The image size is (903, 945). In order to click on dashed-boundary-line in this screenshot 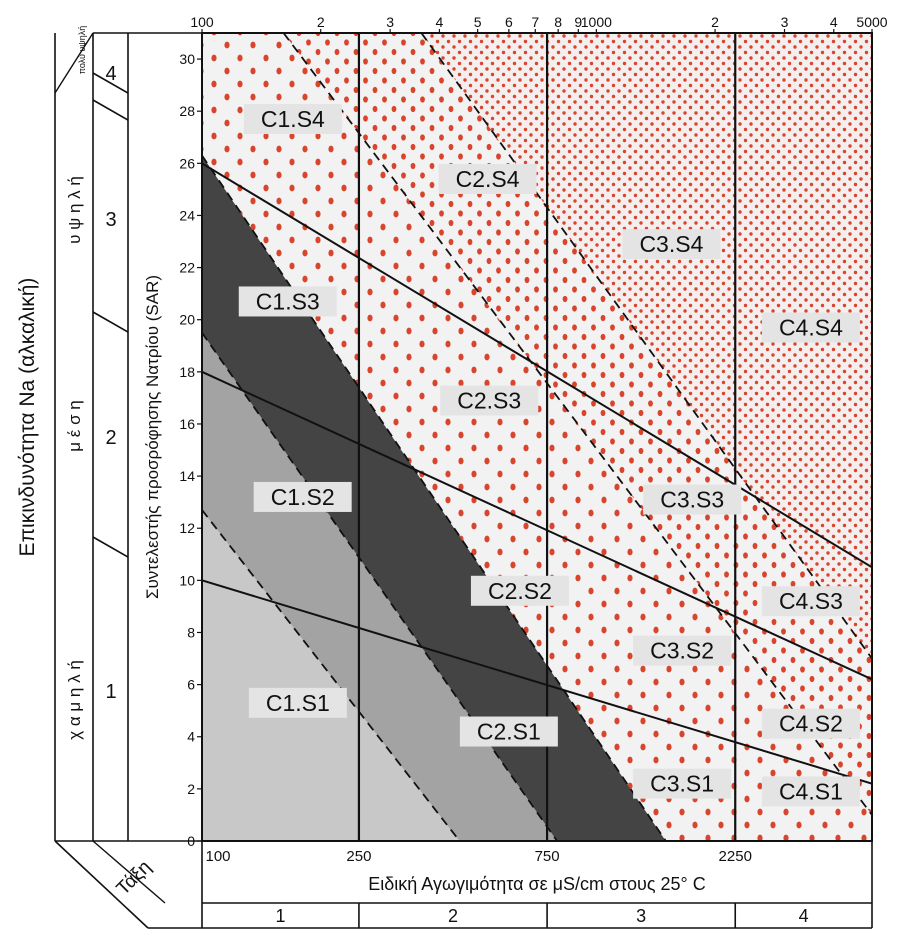, I will do `click(331, 675)`.